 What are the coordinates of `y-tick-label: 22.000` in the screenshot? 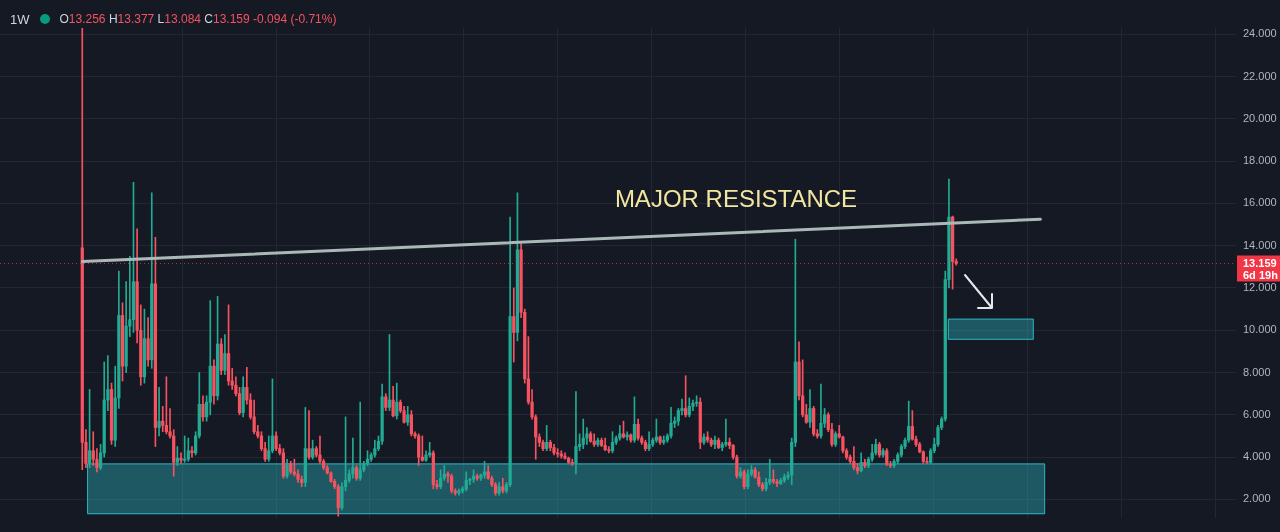 It's located at (1260, 75).